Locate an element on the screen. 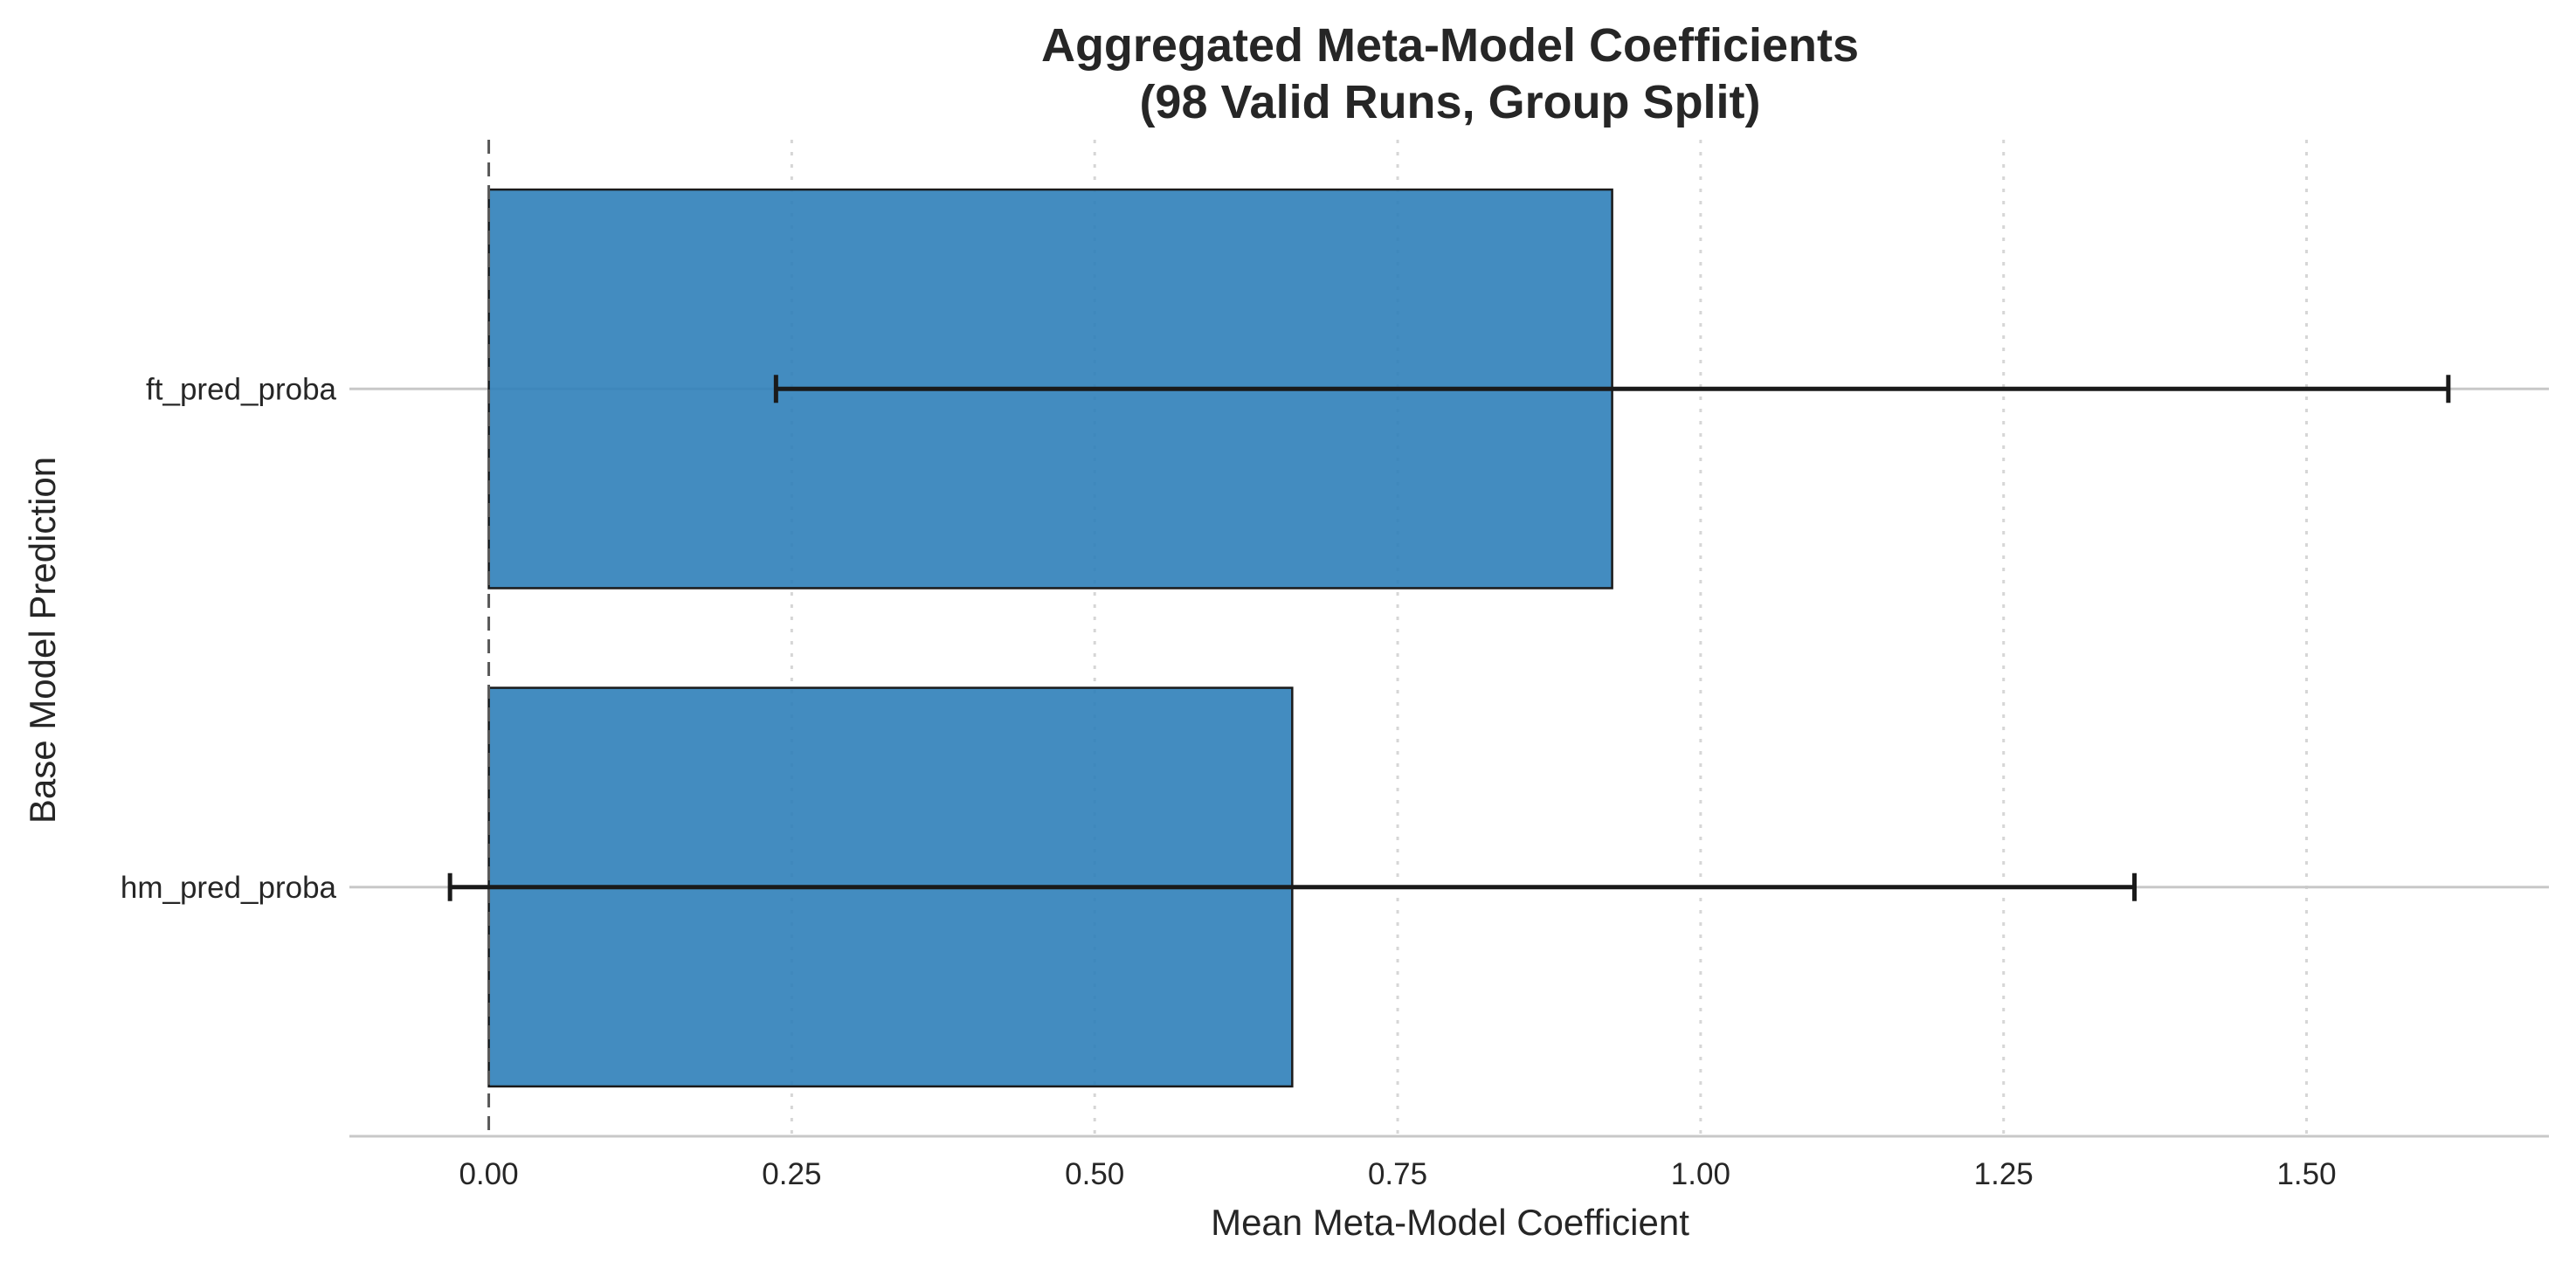  y-axis-label: Base Model Prediction is located at coordinates (42, 640).